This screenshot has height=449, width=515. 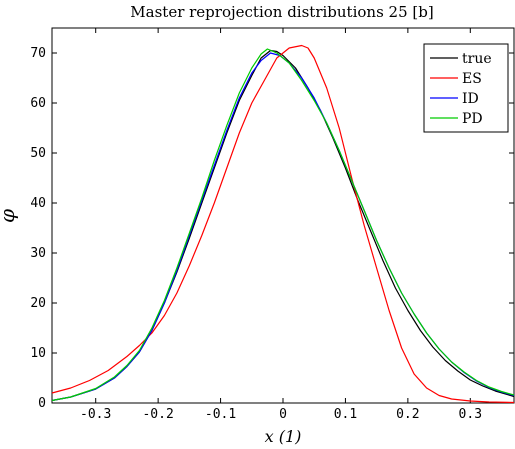 I want to click on x-tick-label: 0, so click(x=283, y=414).